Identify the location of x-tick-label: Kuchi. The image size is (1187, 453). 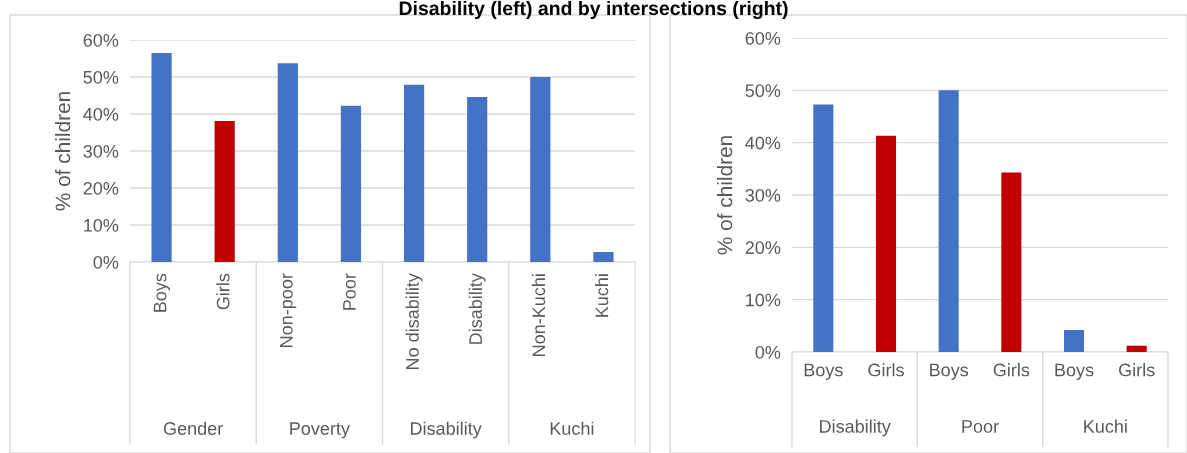
(602, 295).